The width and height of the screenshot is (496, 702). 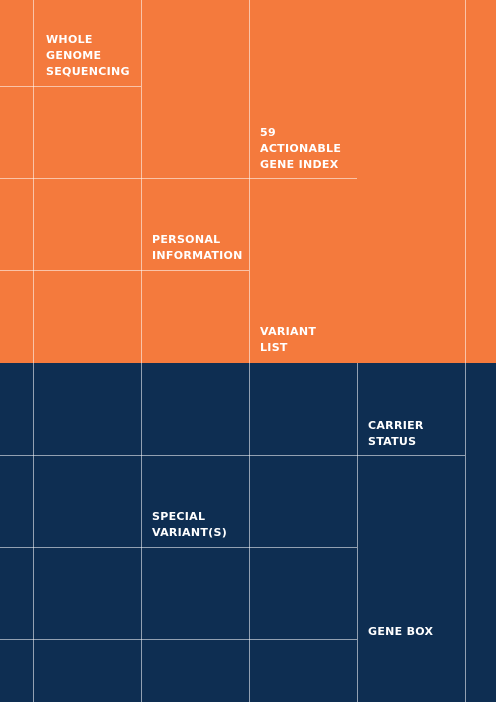 I want to click on actionable-gene-index-label: 59 ACTIONABLE GENE INDEX, so click(x=301, y=148).